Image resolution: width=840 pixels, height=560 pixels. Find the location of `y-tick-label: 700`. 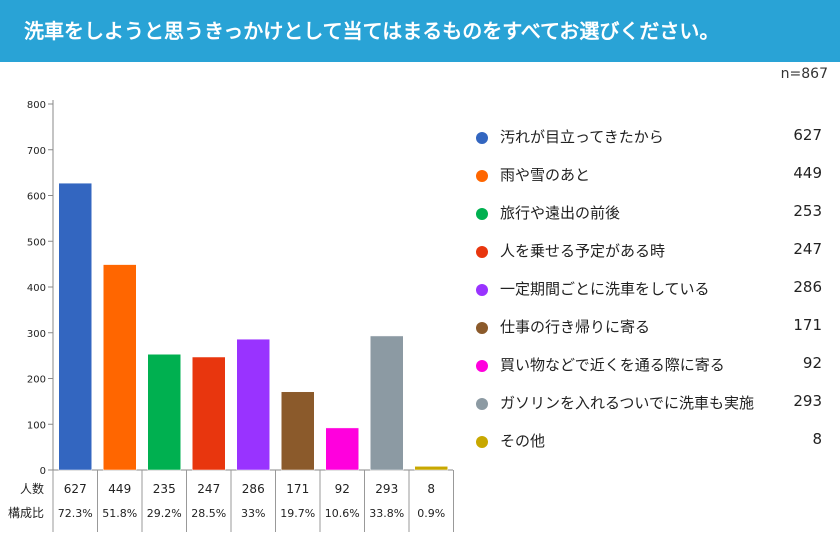

y-tick-label: 700 is located at coordinates (36, 151).